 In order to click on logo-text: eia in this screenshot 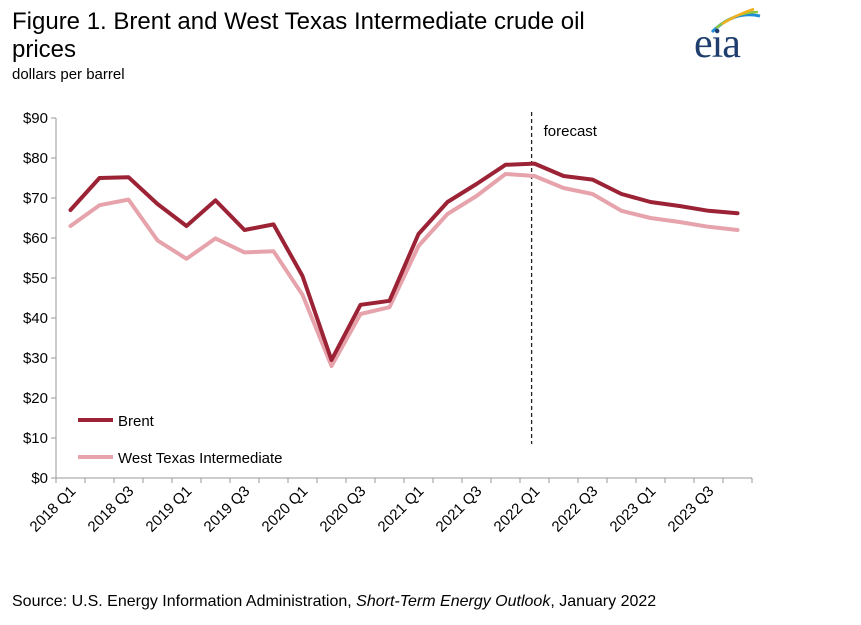, I will do `click(717, 44)`.